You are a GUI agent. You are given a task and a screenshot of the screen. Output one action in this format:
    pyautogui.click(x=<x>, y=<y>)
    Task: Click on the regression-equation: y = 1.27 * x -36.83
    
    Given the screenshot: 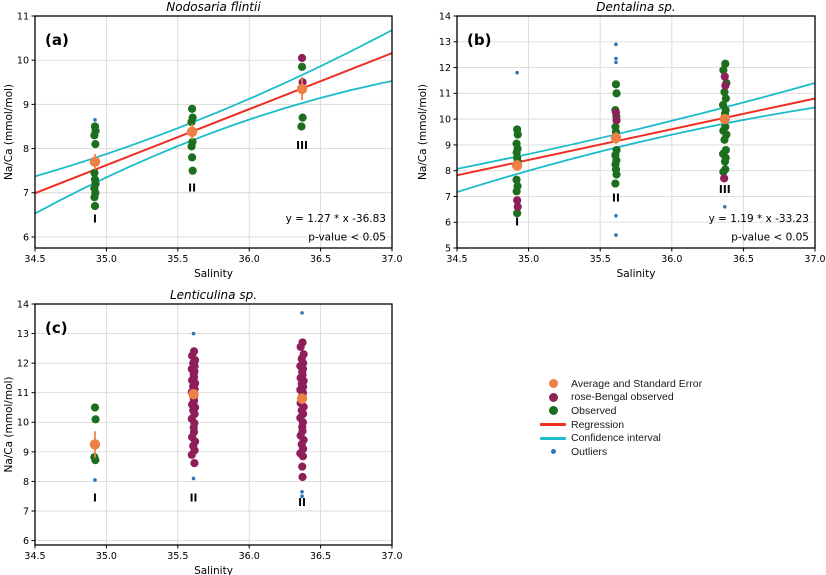 What is the action you would take?
    pyautogui.click(x=336, y=219)
    